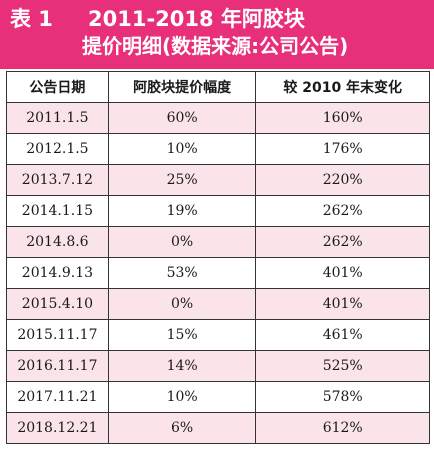  I want to click on cell-increase: 15%, so click(182, 335).